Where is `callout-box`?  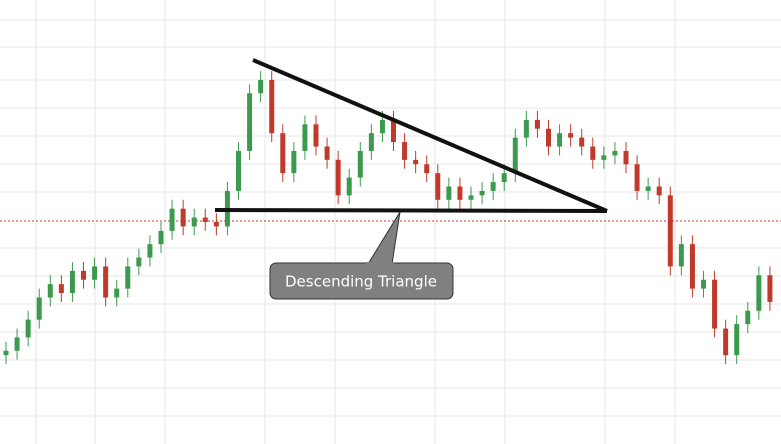 callout-box is located at coordinates (361, 281).